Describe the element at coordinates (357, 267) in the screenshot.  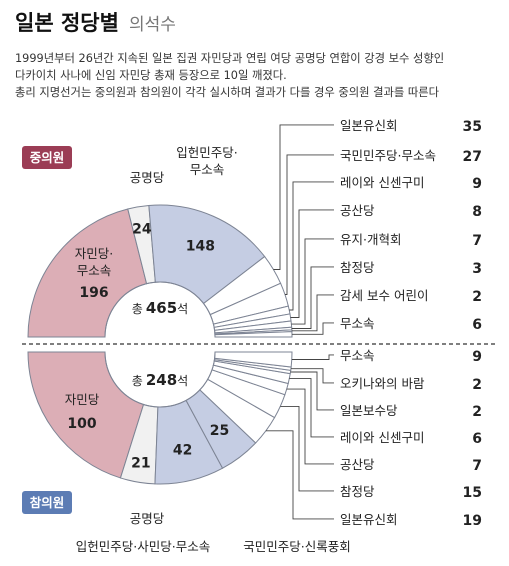
I see `party-name-9: 참정당` at that location.